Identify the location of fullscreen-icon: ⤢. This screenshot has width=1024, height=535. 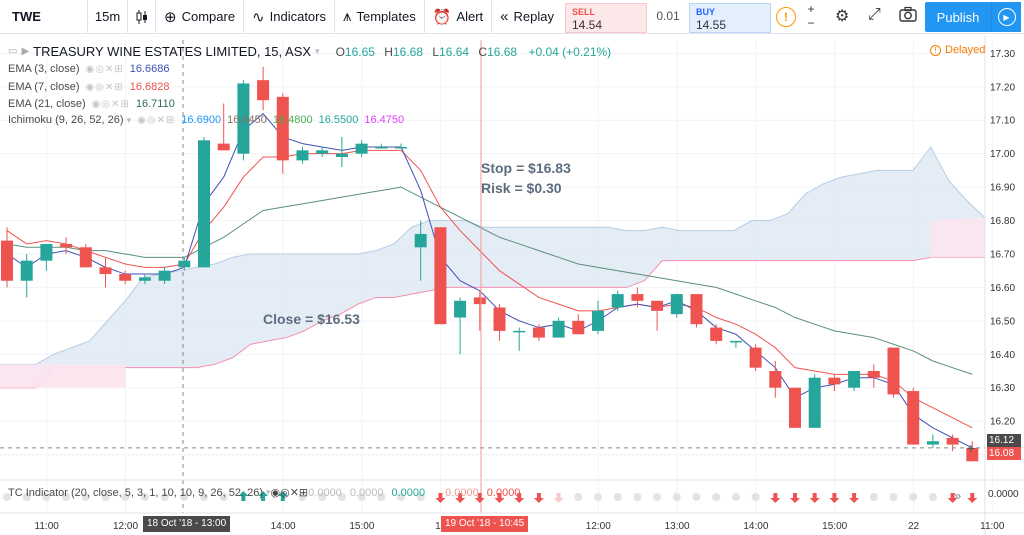
(874, 14).